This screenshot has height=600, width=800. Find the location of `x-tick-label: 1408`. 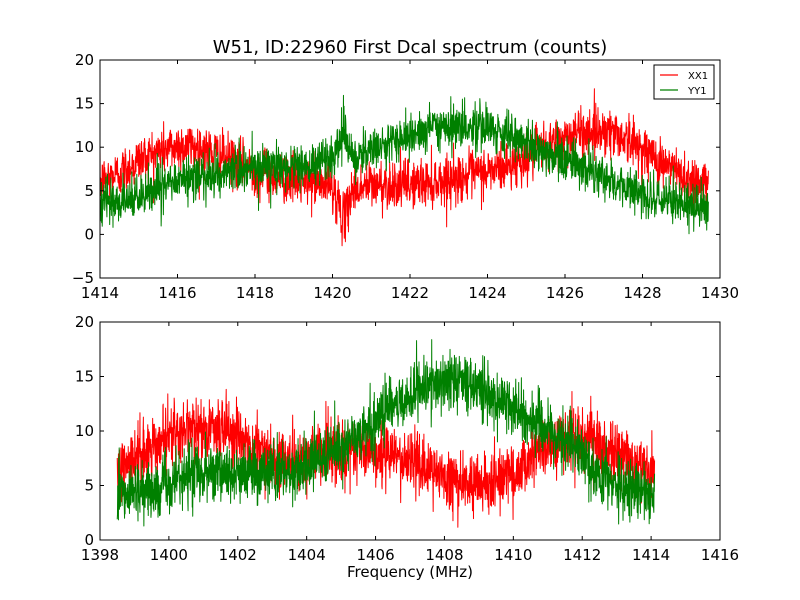

x-tick-label: 1408 is located at coordinates (444, 555).